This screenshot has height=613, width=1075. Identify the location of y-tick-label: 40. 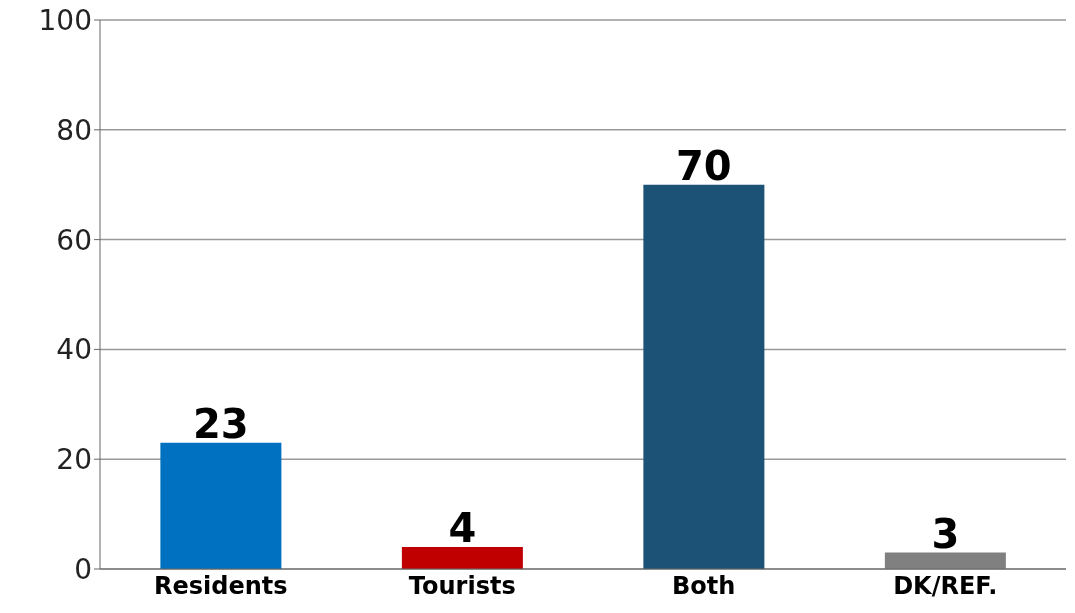
(74, 350).